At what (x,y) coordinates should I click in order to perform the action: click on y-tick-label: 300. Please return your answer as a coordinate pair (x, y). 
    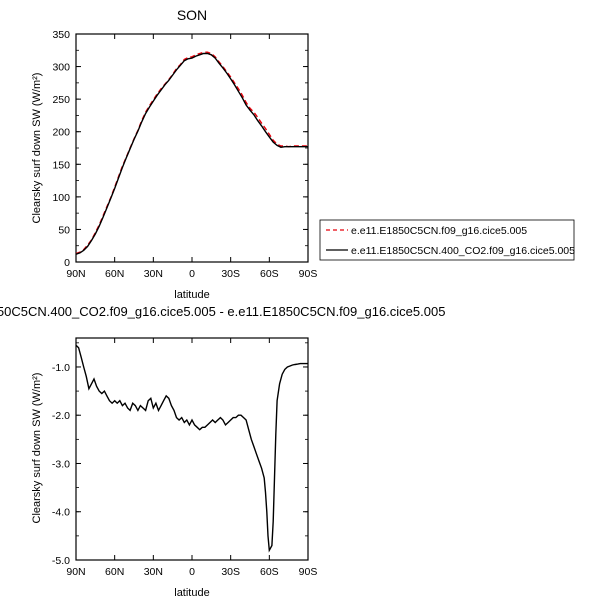
    Looking at the image, I should click on (61, 68).